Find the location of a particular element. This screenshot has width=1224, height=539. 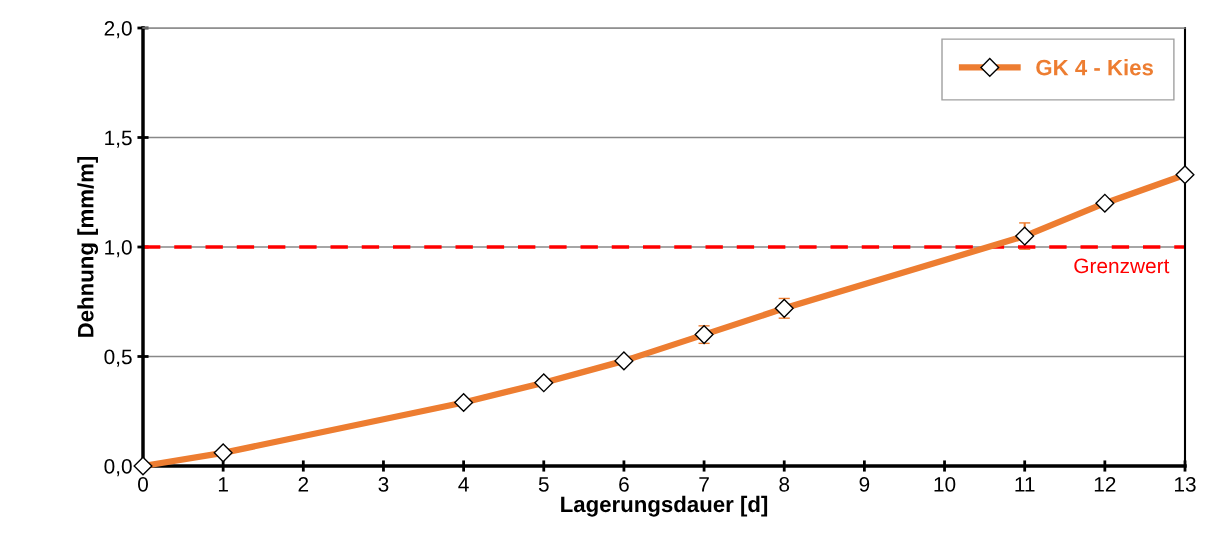

x-tick-label: 0 is located at coordinates (143, 484).